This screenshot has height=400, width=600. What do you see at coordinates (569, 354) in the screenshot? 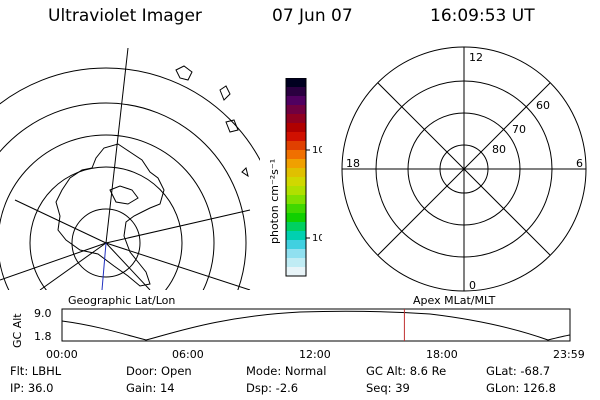
I see `x-tick-2359: 23:59` at bounding box center [569, 354].